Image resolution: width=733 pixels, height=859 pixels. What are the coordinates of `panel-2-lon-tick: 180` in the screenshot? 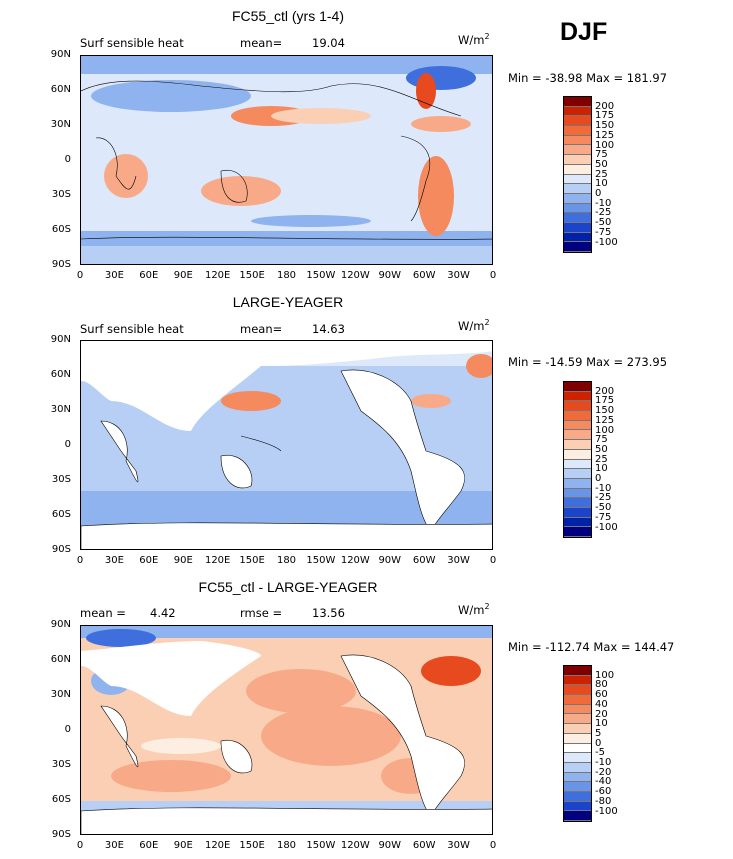 It's located at (286, 560).